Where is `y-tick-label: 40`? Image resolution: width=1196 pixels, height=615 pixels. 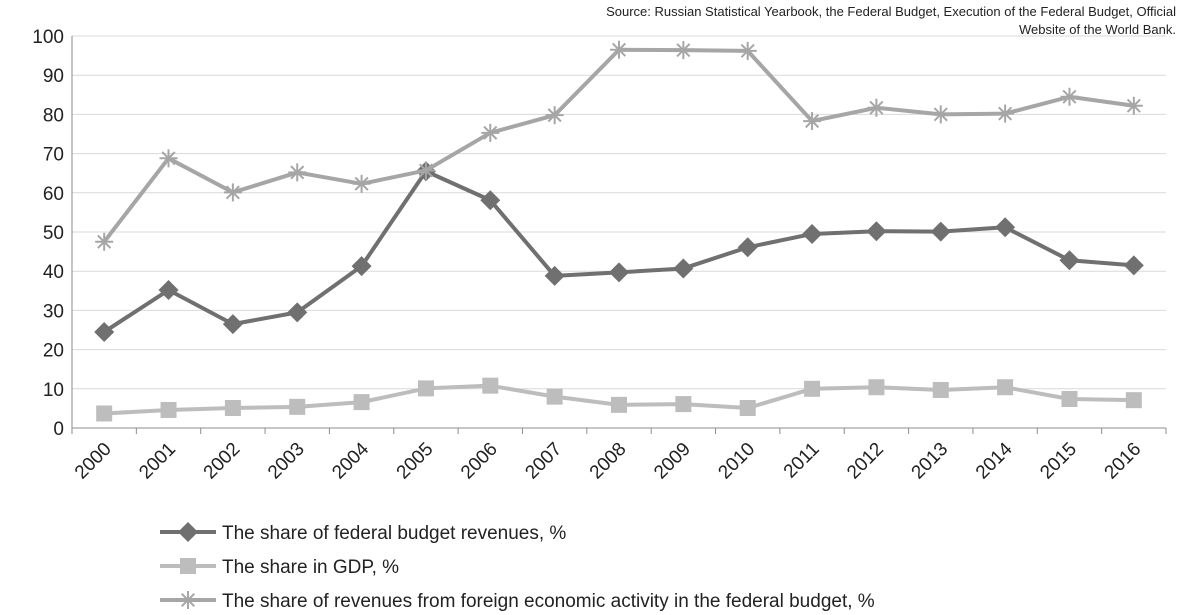 y-tick-label: 40 is located at coordinates (53, 272).